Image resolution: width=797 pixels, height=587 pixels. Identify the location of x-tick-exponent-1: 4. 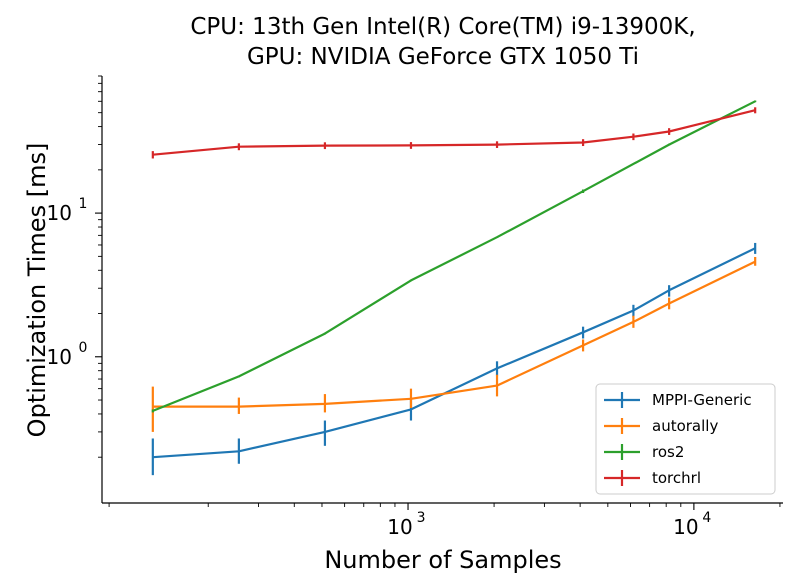
(706, 518).